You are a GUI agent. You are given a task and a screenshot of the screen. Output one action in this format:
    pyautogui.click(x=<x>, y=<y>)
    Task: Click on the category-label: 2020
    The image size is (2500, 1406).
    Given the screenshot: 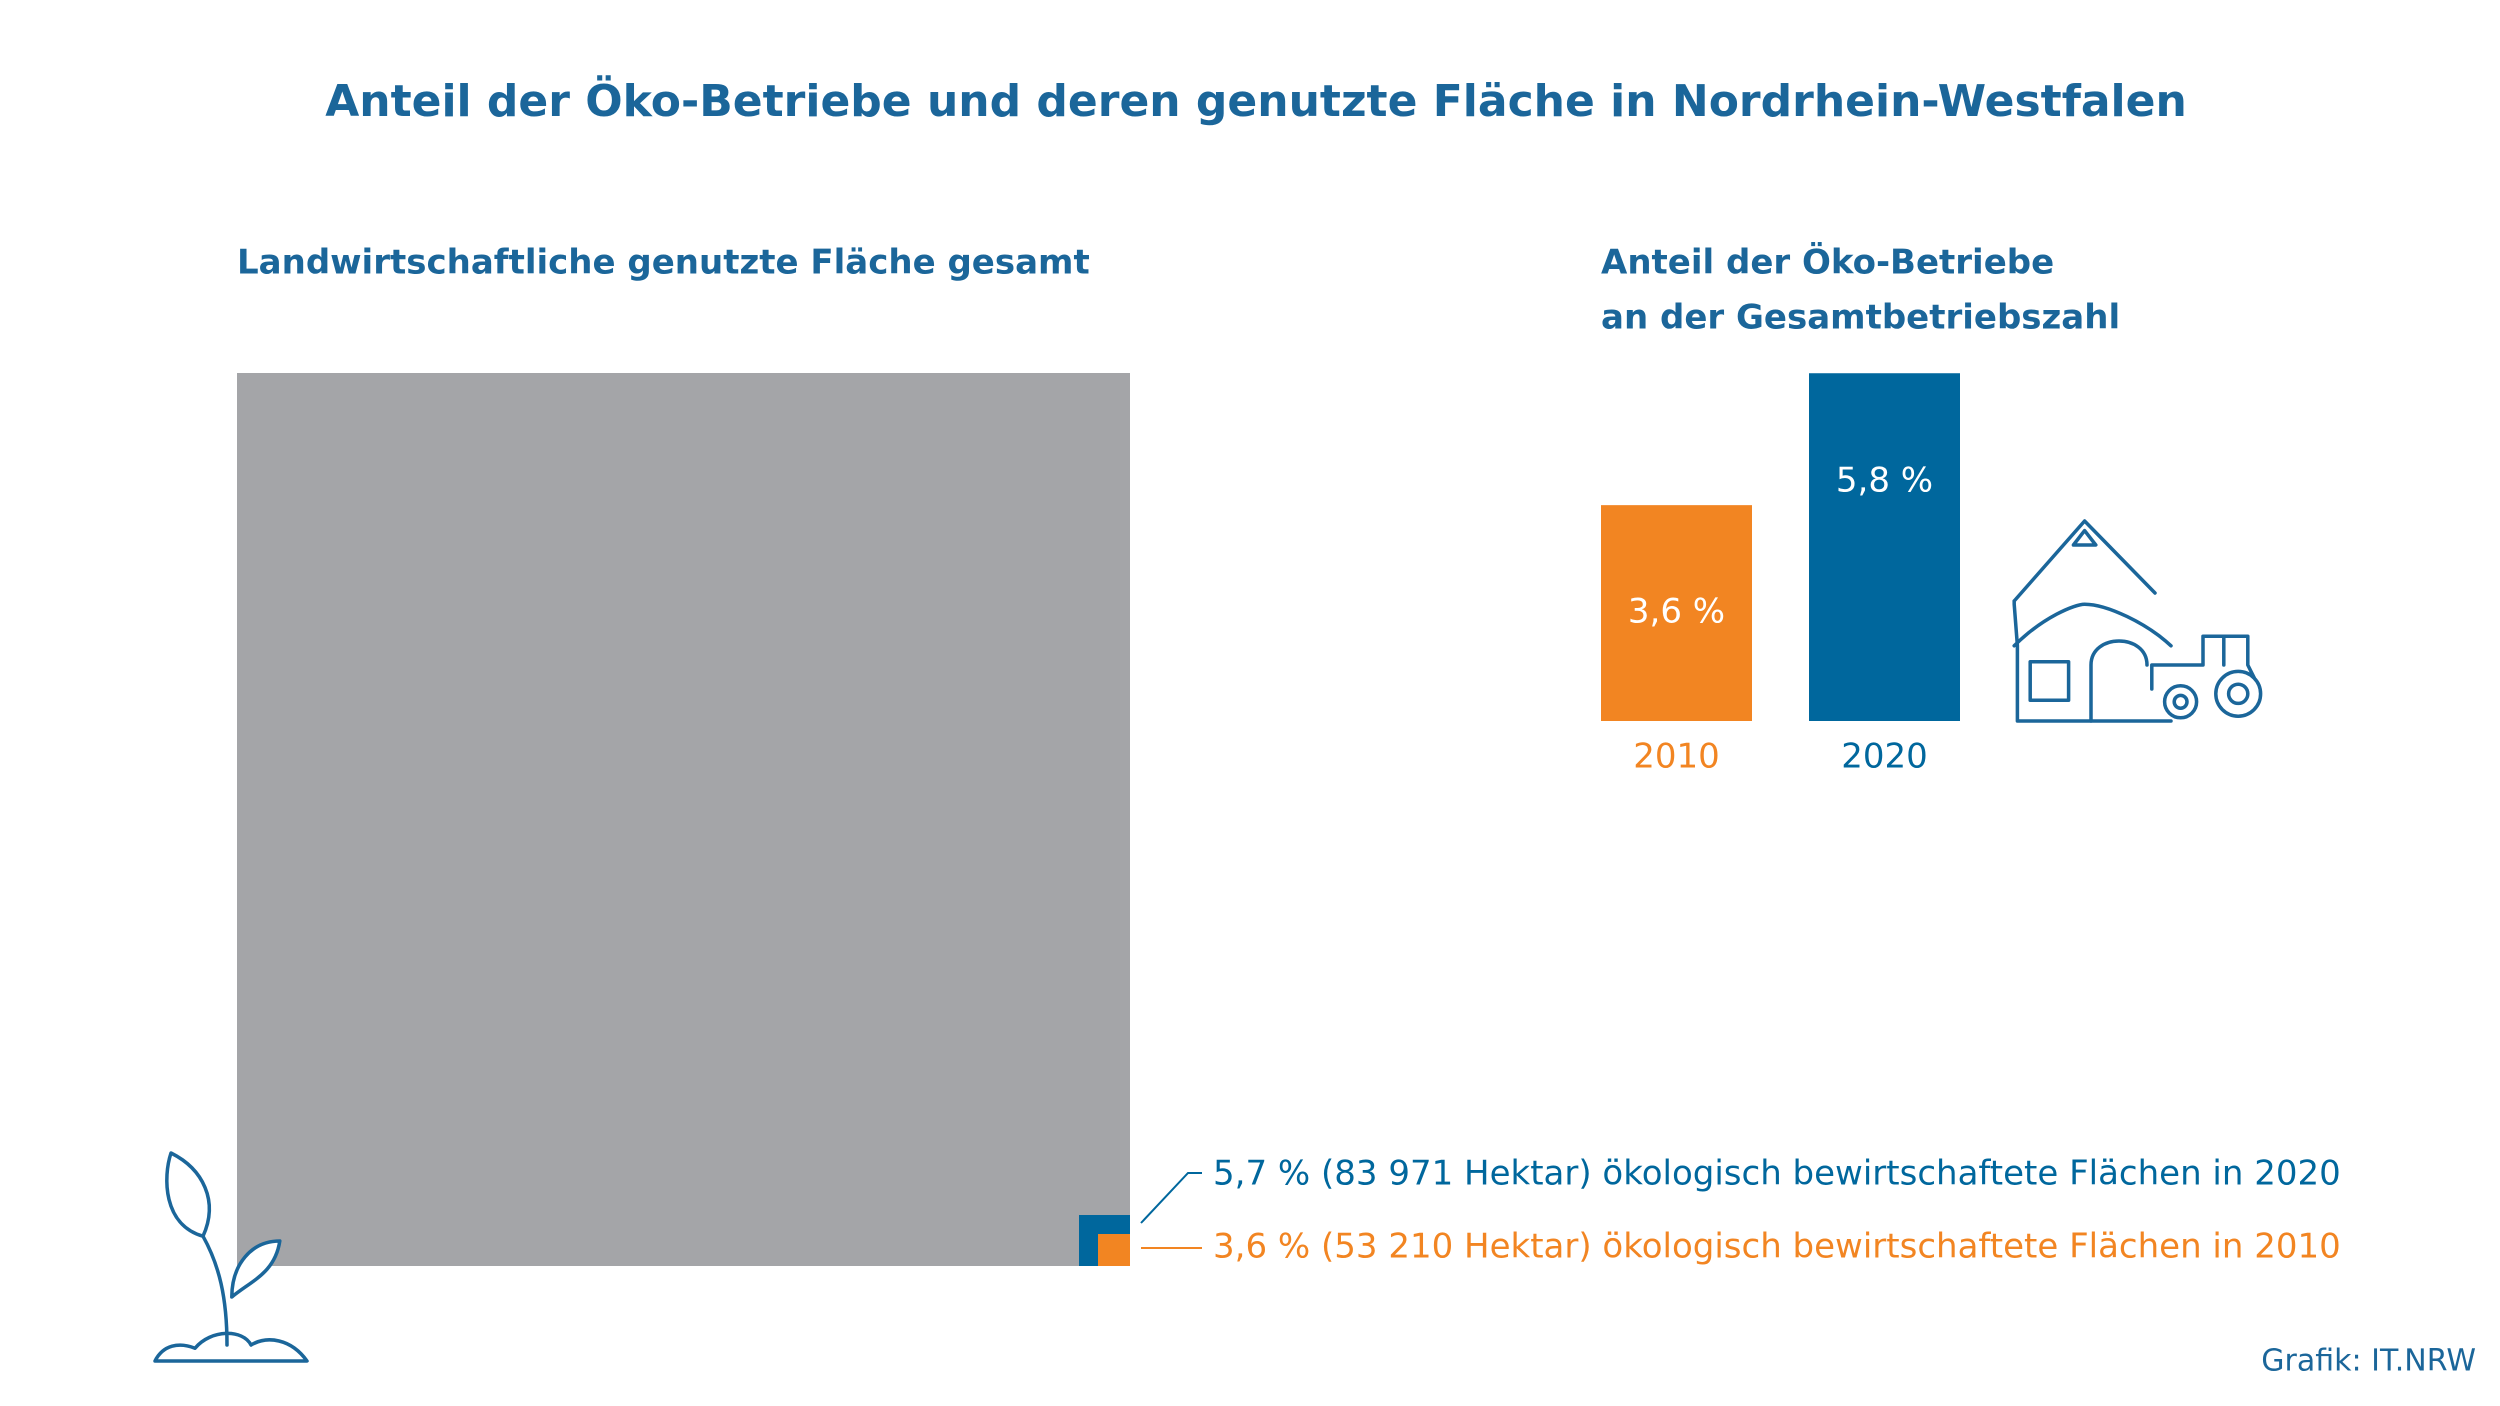 What is the action you would take?
    pyautogui.click(x=1884, y=757)
    